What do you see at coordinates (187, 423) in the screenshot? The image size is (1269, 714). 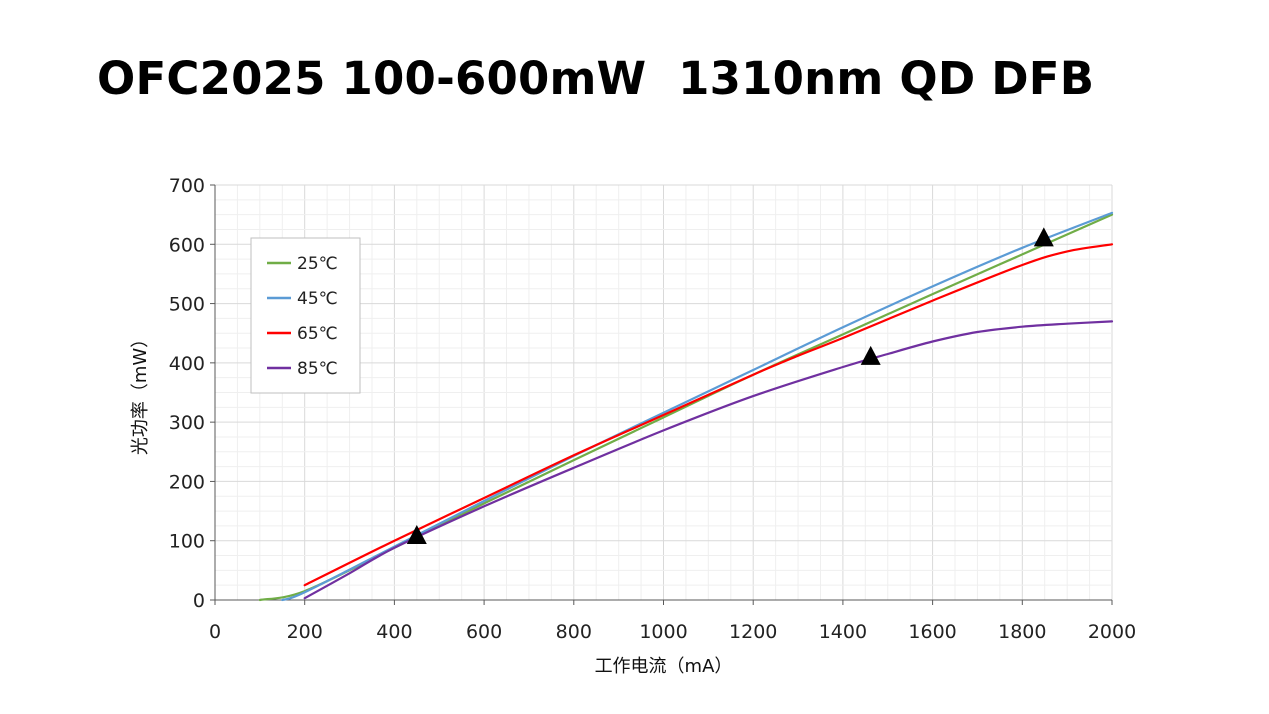 I see `y-tick-label: 300` at bounding box center [187, 423].